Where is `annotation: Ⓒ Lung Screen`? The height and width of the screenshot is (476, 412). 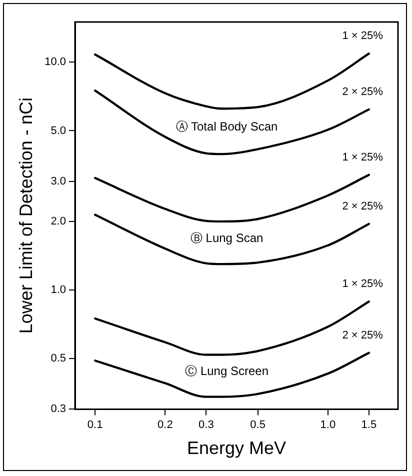 annotation: Ⓒ Lung Screen is located at coordinates (227, 371).